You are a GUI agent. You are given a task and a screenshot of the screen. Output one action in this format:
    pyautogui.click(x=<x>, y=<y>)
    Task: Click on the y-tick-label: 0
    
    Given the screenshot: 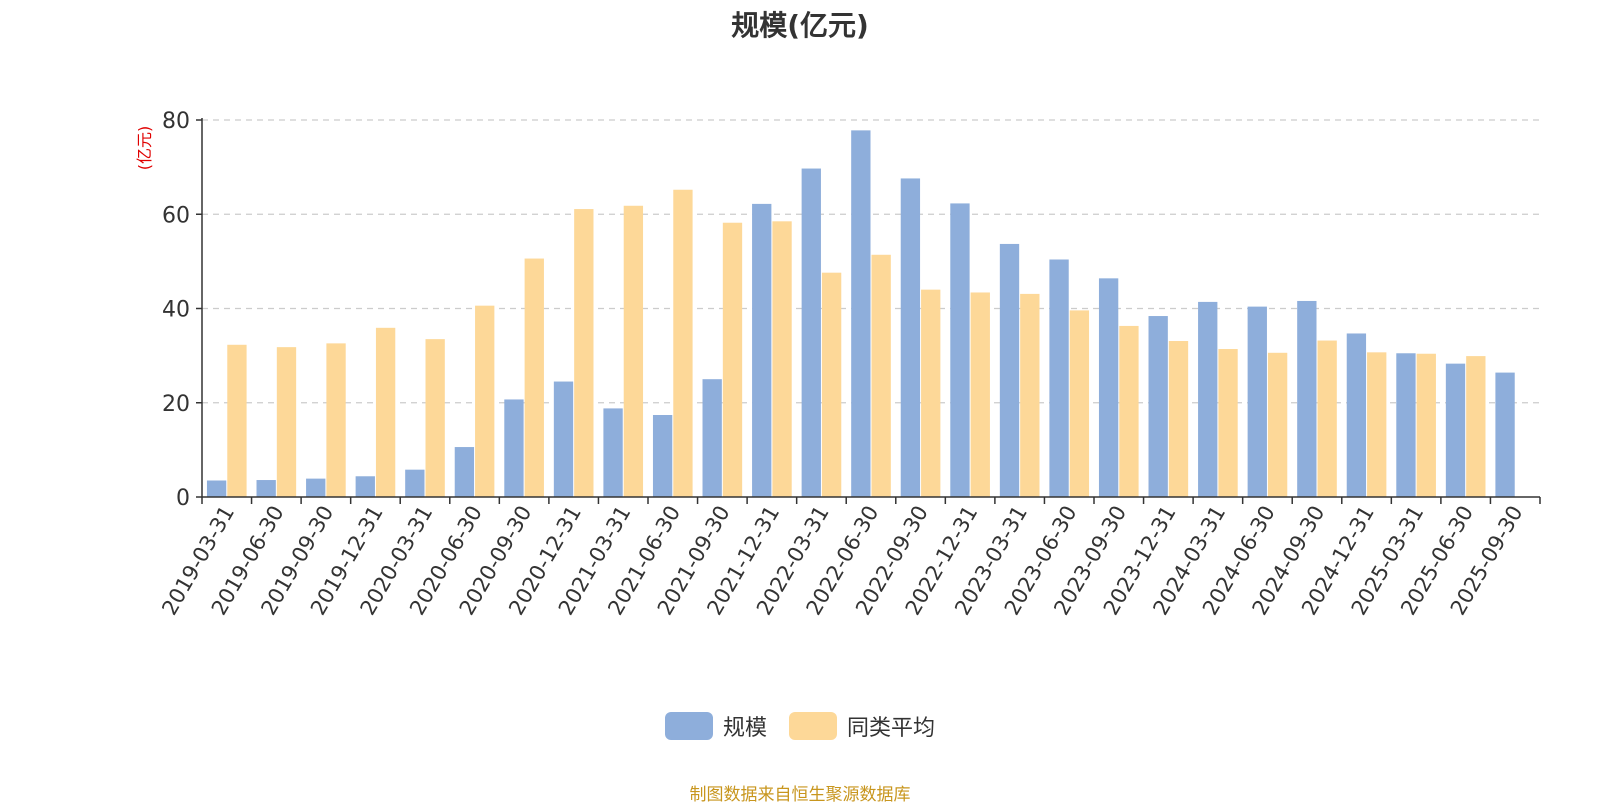 What is the action you would take?
    pyautogui.click(x=183, y=498)
    